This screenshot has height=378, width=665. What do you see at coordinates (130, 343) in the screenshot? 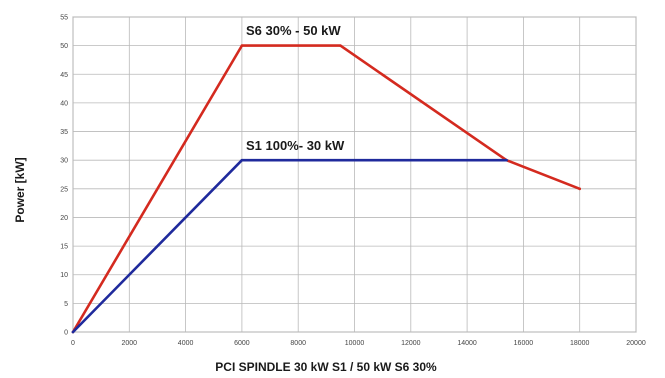
I see `x-tick-label: 2000` at bounding box center [130, 343].